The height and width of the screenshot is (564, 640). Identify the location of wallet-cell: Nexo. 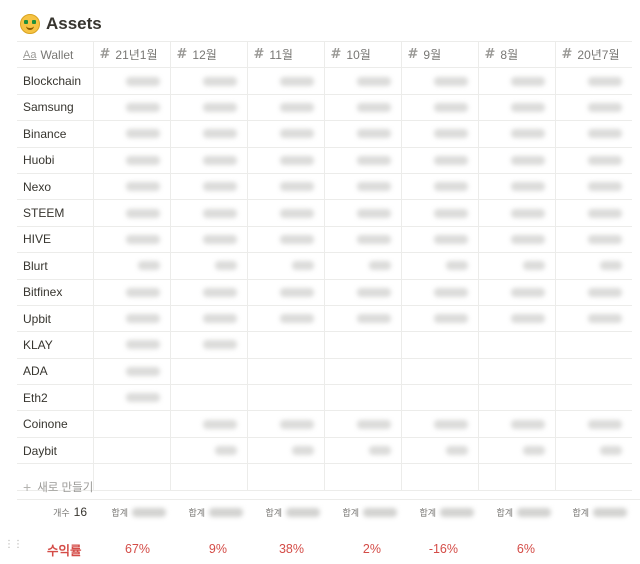
(55, 187).